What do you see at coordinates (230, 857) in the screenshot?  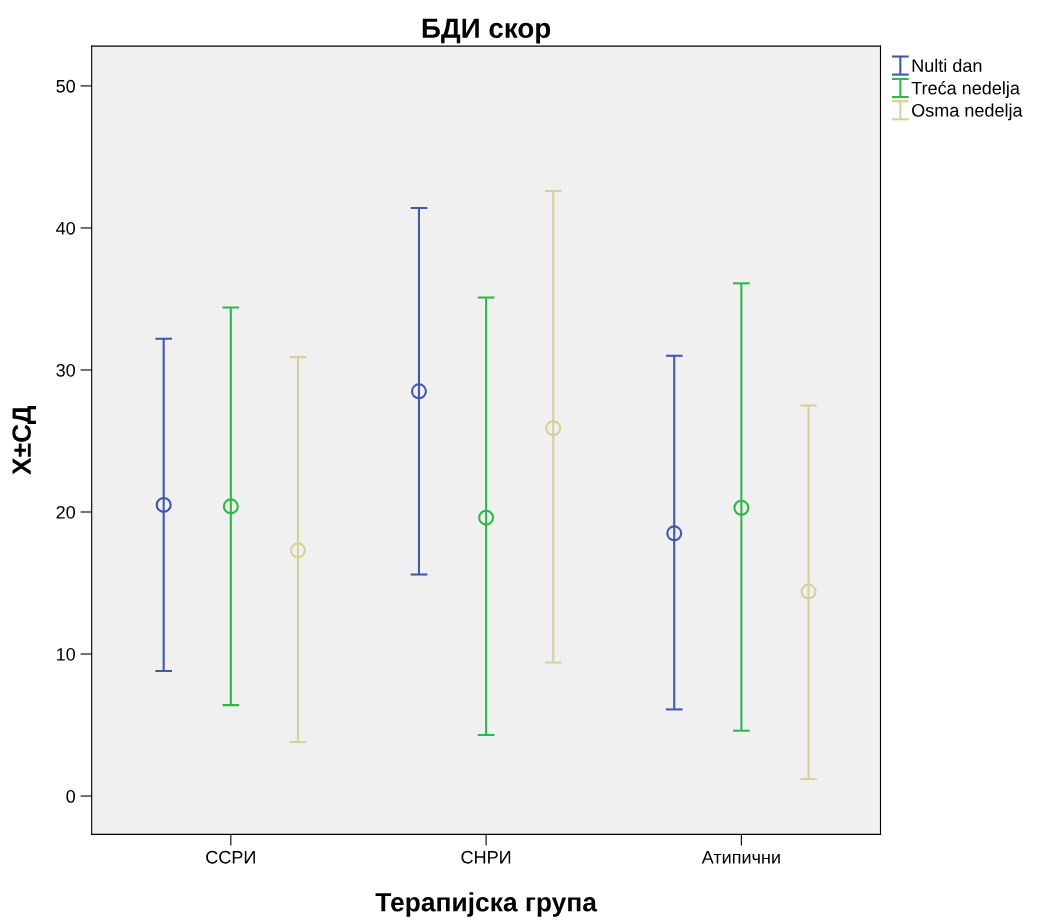 I see `x-tick-label: ССРИ` at bounding box center [230, 857].